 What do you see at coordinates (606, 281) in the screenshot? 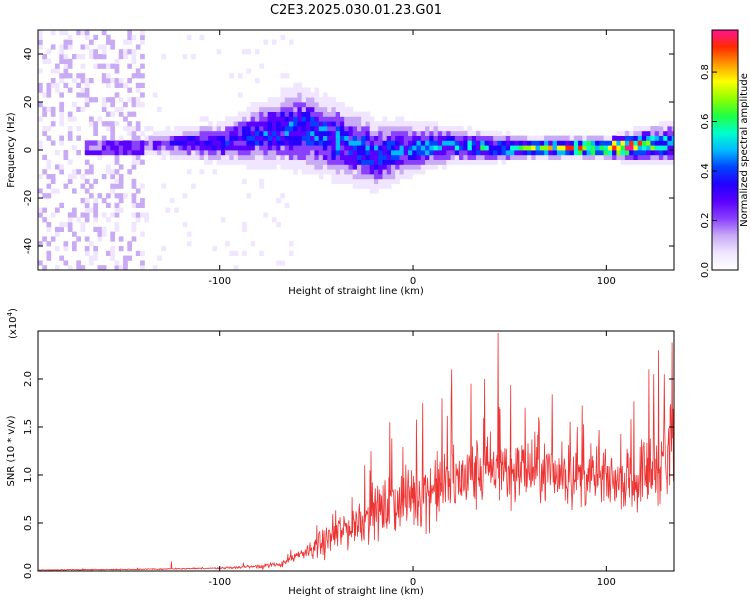
I see `spectrogram-x-tick-label: 100` at bounding box center [606, 281].